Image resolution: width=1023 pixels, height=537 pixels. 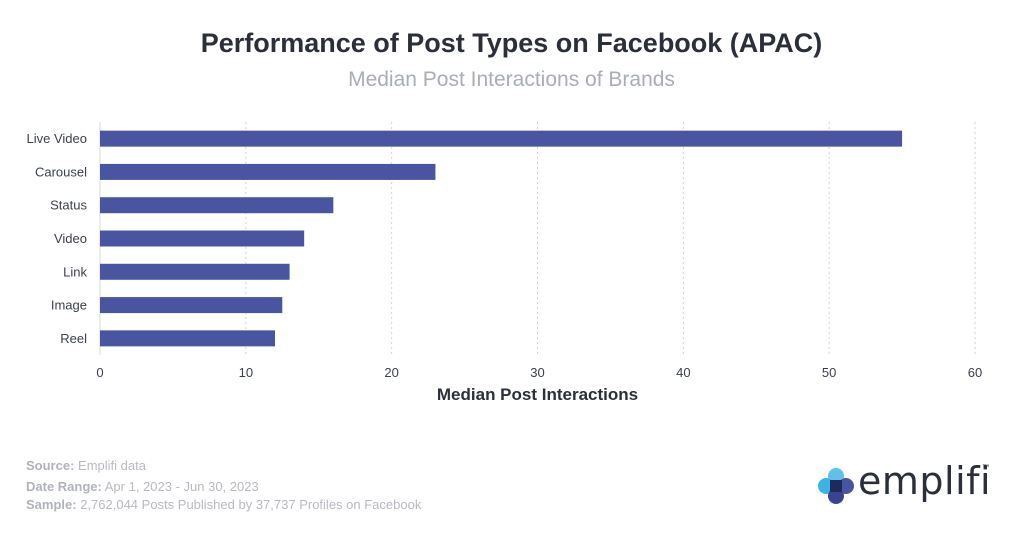 I want to click on date-range-value: Apr 1, 2023 - Jun 30, 2023, so click(x=181, y=486).